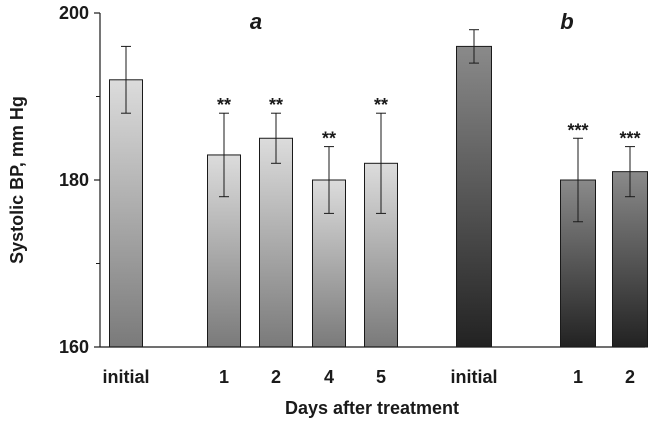 The height and width of the screenshot is (425, 650). What do you see at coordinates (126, 213) in the screenshot?
I see `bar-a-initial` at bounding box center [126, 213].